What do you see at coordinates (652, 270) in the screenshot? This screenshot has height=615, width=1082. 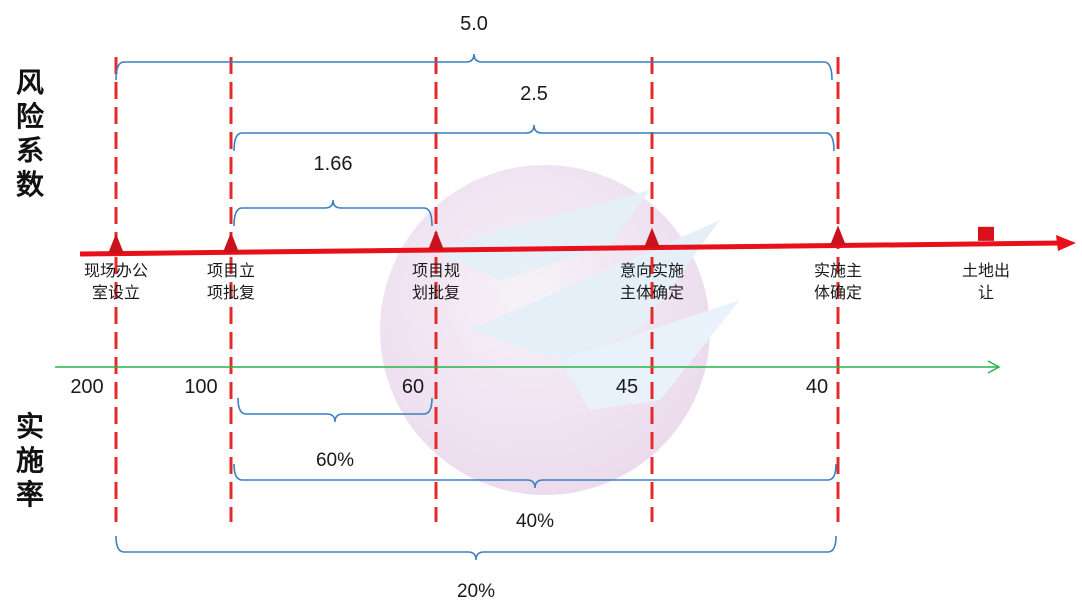 I see `milestone-label: 意向实施` at bounding box center [652, 270].